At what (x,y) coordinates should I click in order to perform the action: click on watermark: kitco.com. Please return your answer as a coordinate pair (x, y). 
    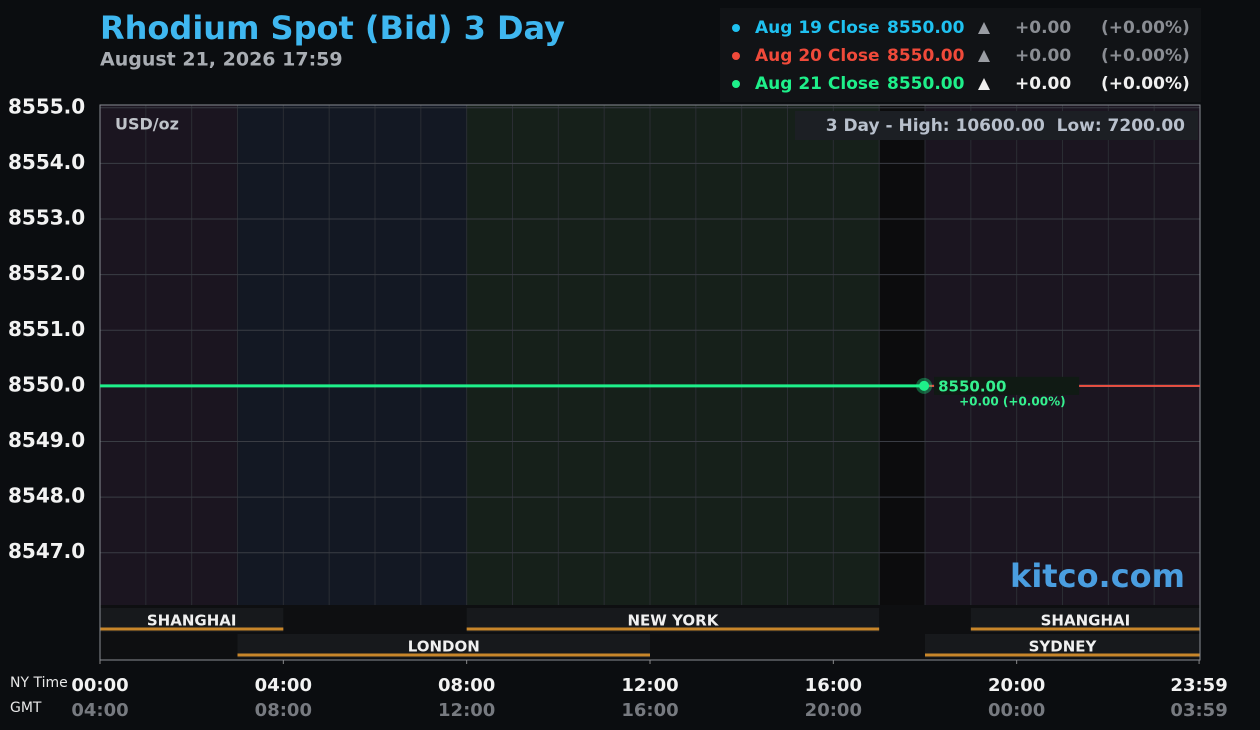
    Looking at the image, I should click on (1097, 576).